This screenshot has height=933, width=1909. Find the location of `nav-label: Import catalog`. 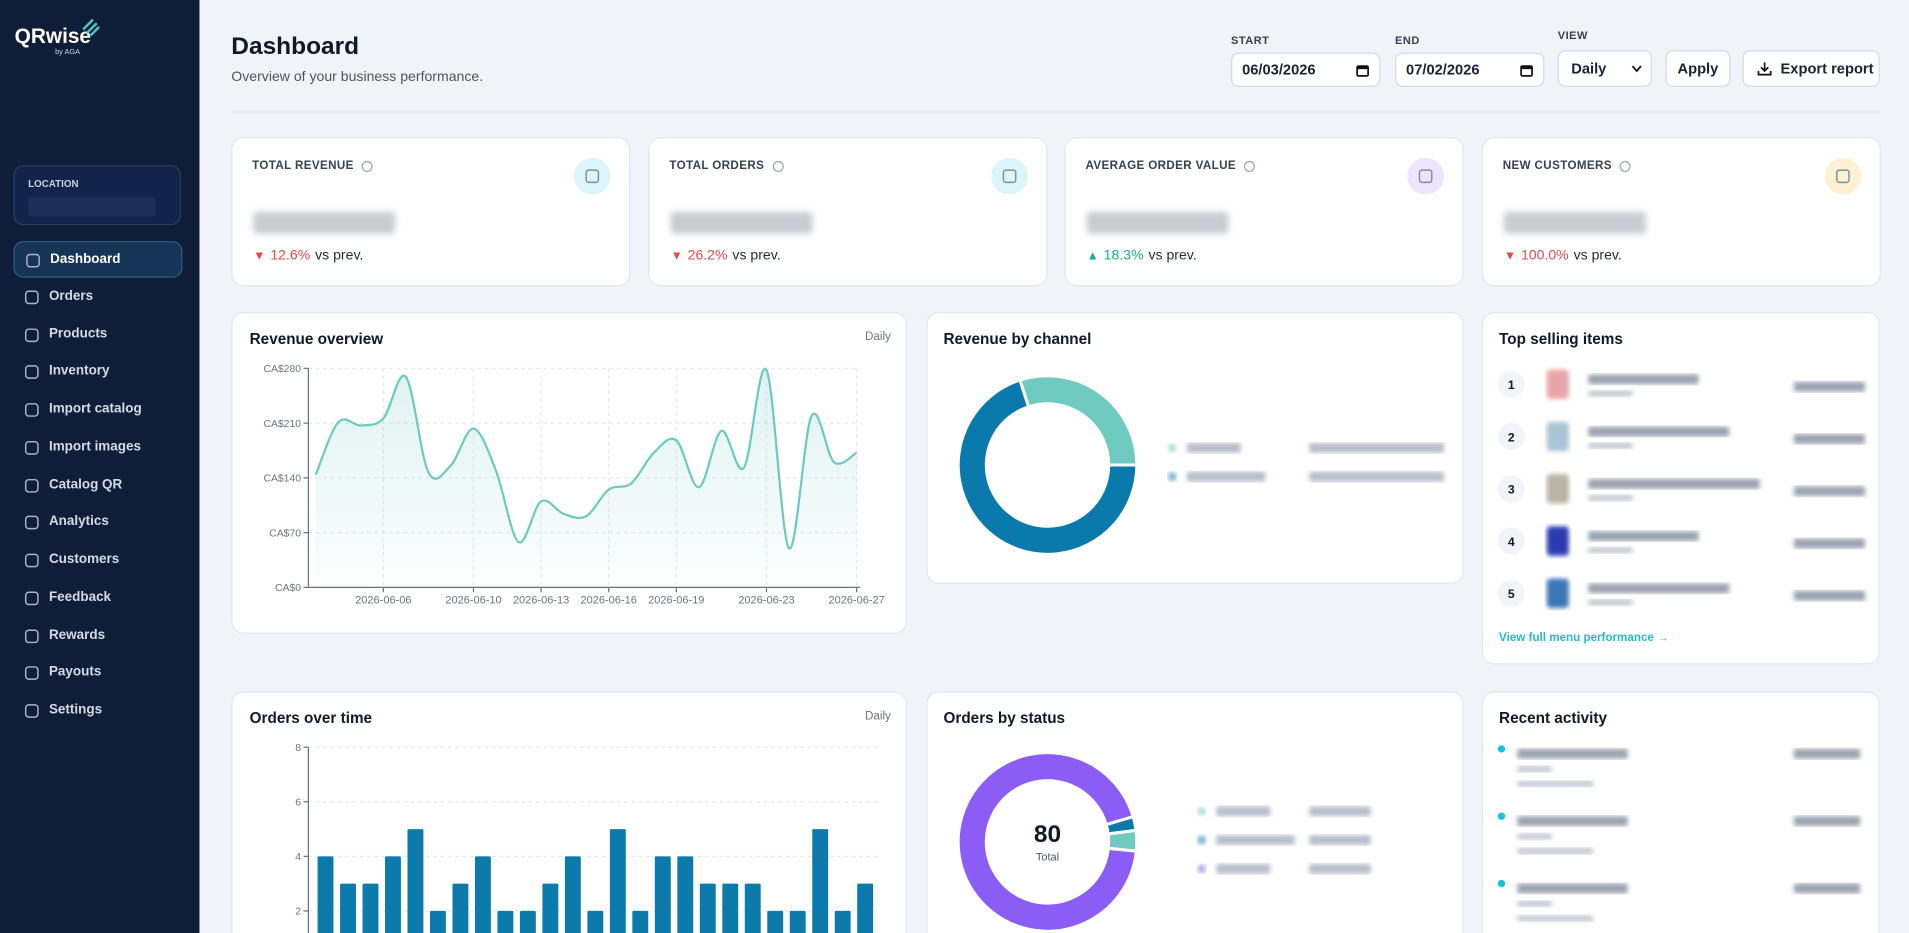

nav-label: Import catalog is located at coordinates (95, 409).